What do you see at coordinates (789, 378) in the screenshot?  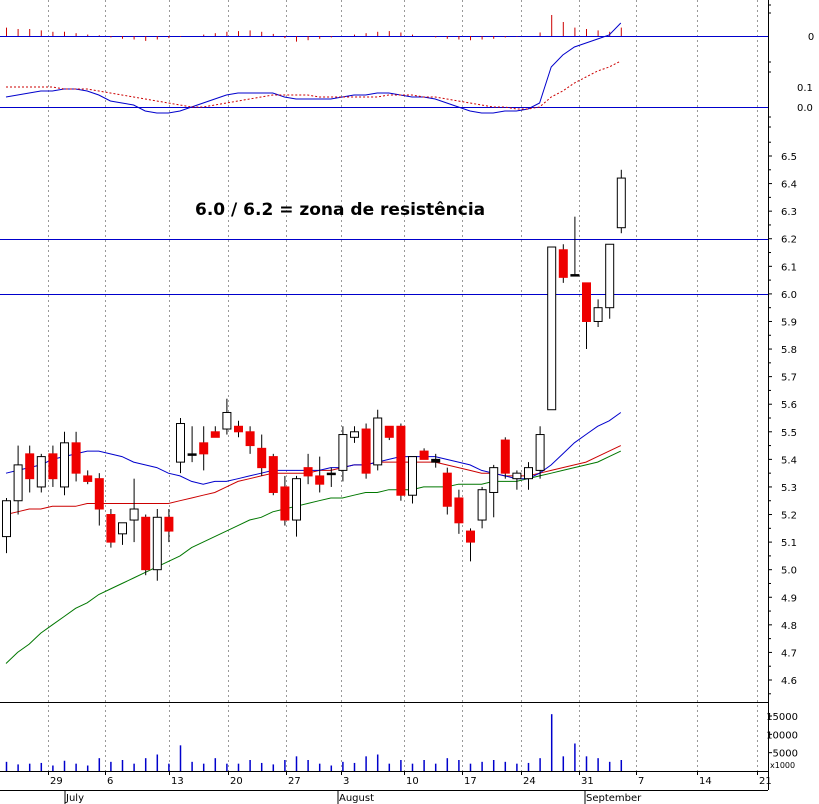 I see `price-tick-label: 5.7` at bounding box center [789, 378].